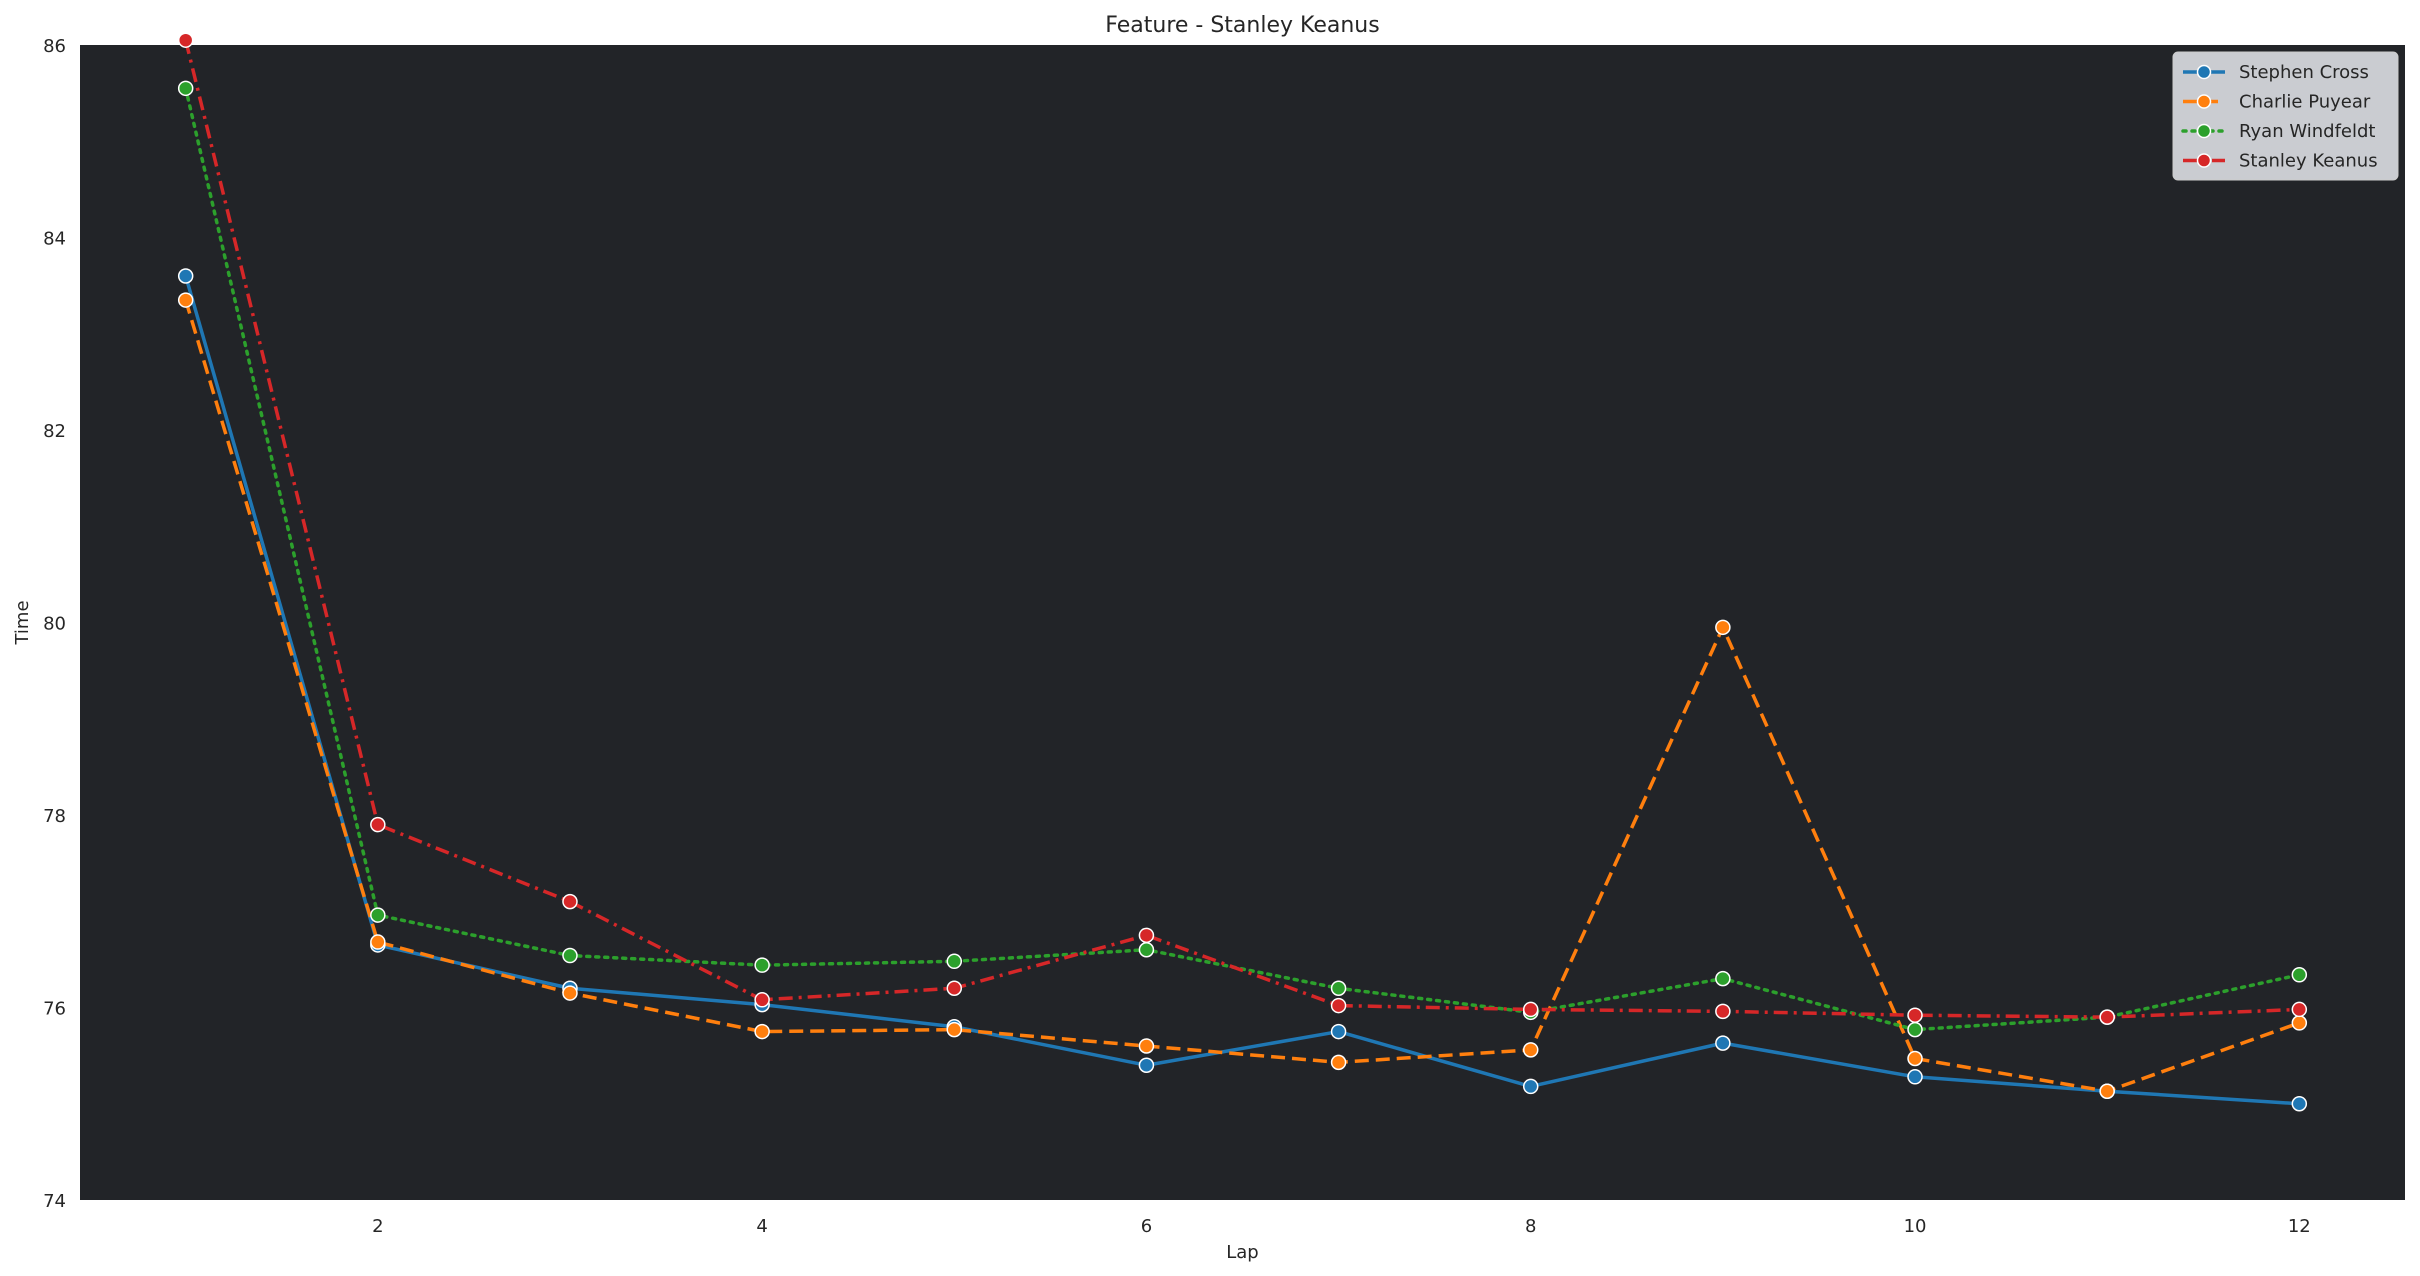  What do you see at coordinates (761, 1226) in the screenshot?
I see `x-tick-label: 4` at bounding box center [761, 1226].